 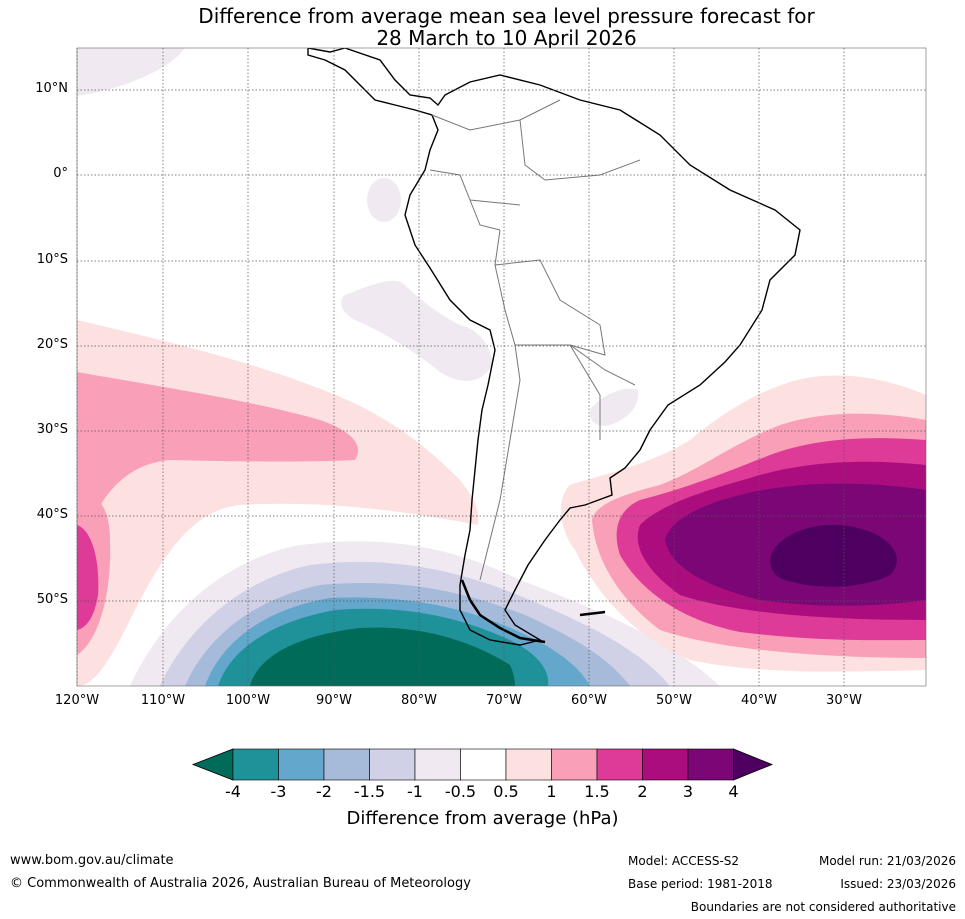 What do you see at coordinates (60, 173) in the screenshot?
I see `latitude-label: 0°` at bounding box center [60, 173].